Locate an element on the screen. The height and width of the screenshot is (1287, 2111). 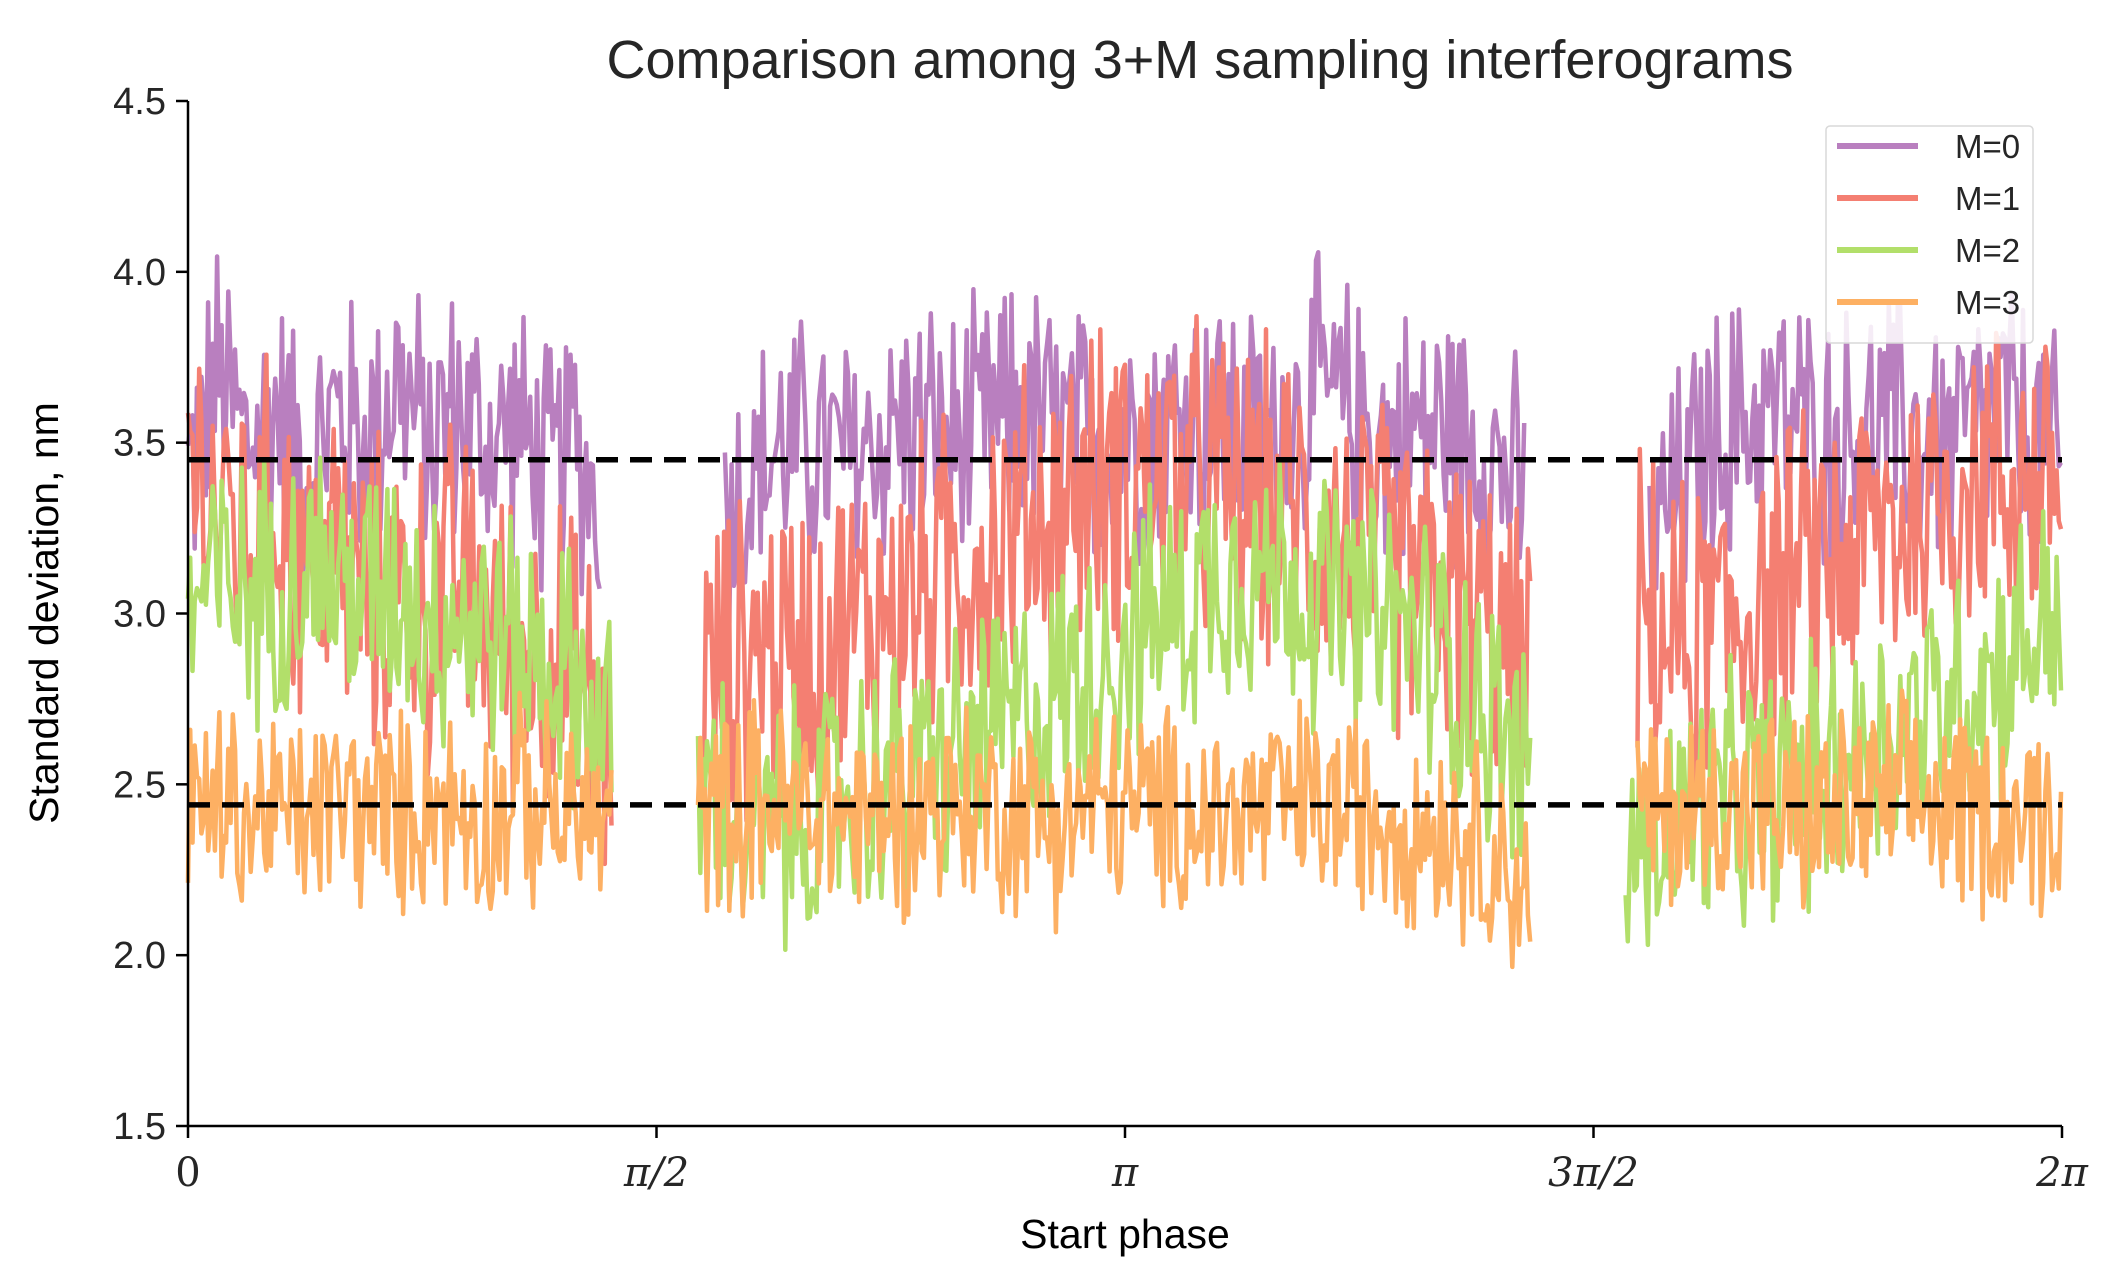
legend-frame is located at coordinates (1929, 234).